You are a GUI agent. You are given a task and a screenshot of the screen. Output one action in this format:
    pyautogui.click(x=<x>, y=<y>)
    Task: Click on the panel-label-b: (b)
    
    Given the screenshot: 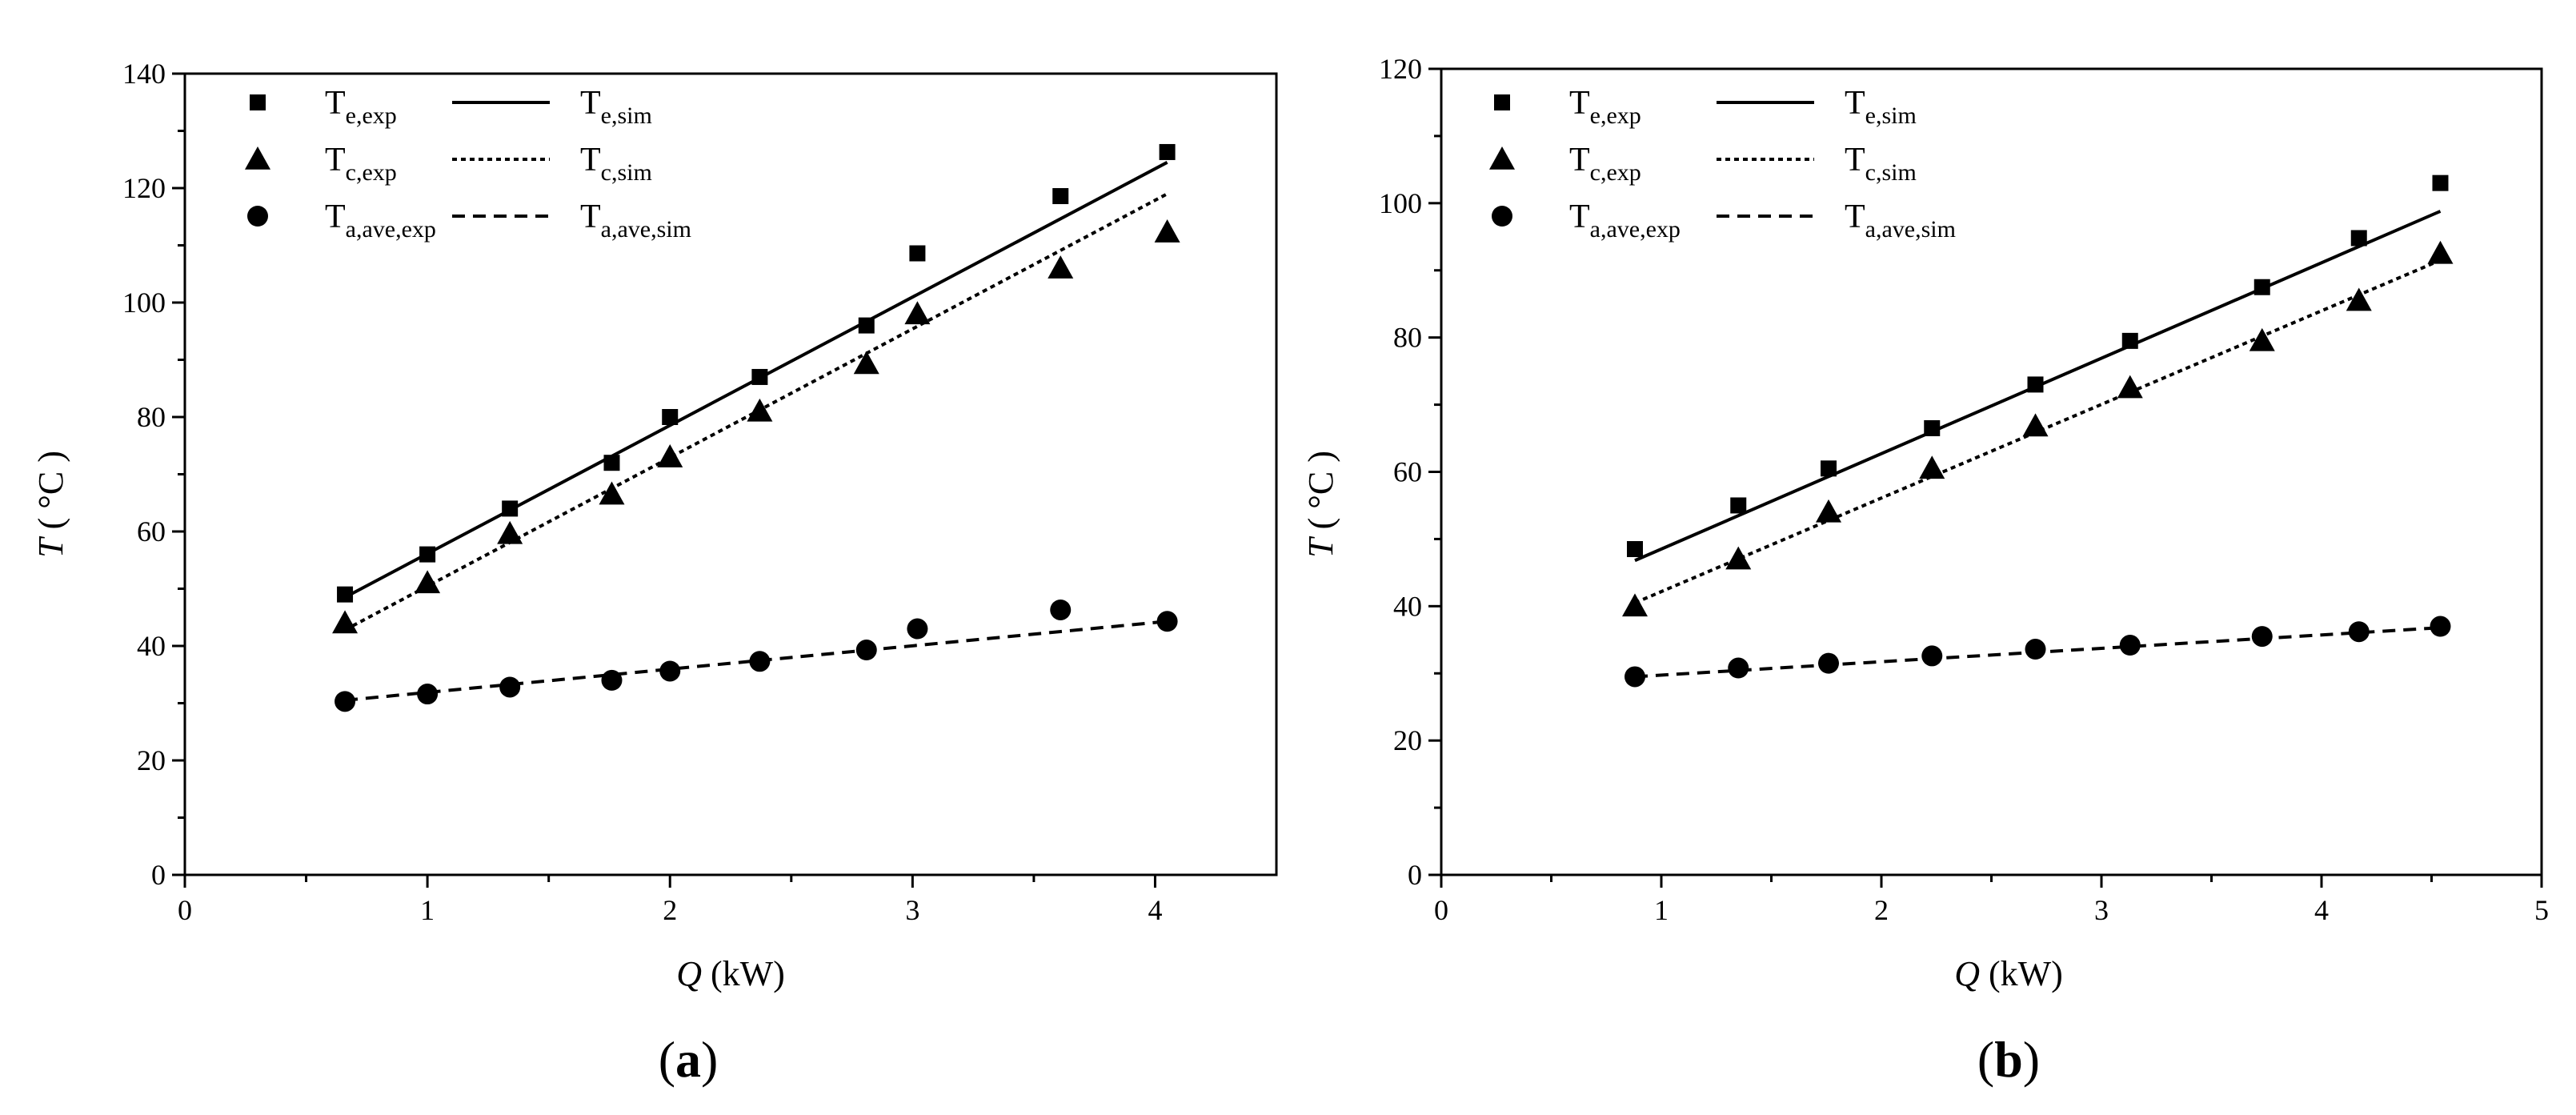 What is the action you would take?
    pyautogui.click(x=2008, y=1059)
    